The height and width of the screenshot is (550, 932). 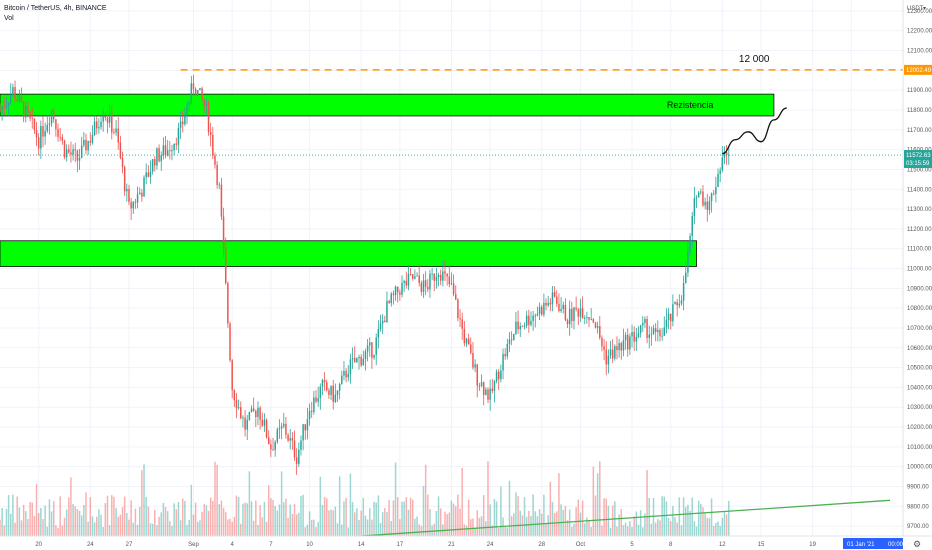 What do you see at coordinates (924, 9) in the screenshot?
I see `axis-menu-icon: ▾` at bounding box center [924, 9].